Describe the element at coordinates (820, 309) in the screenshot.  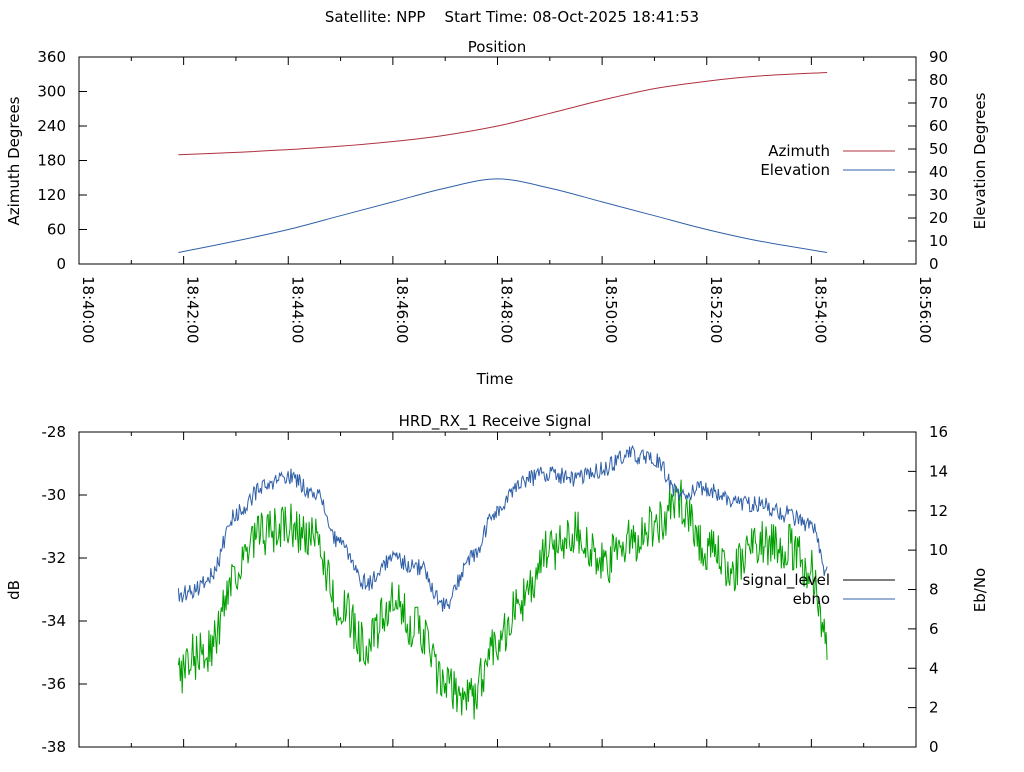
I see `position-x-tick-label: 18:54:00` at that location.